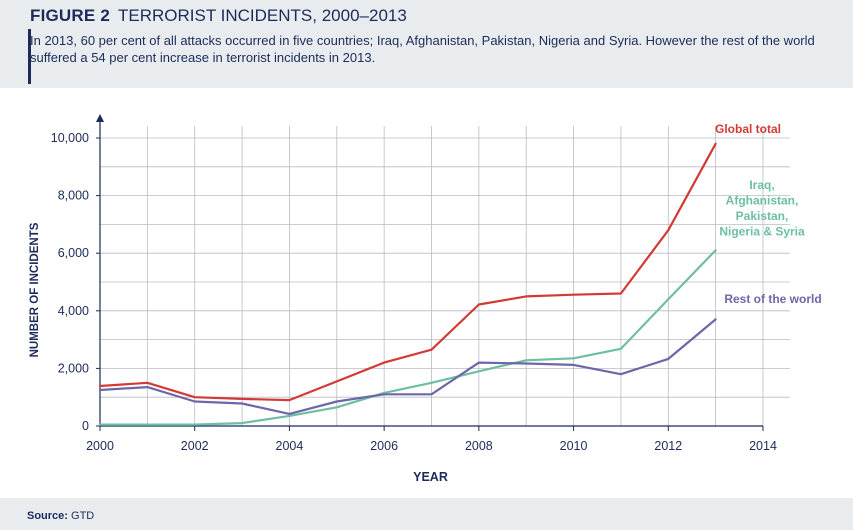 This screenshot has width=853, height=530. I want to click on x-tick-label: 2012, so click(668, 446).